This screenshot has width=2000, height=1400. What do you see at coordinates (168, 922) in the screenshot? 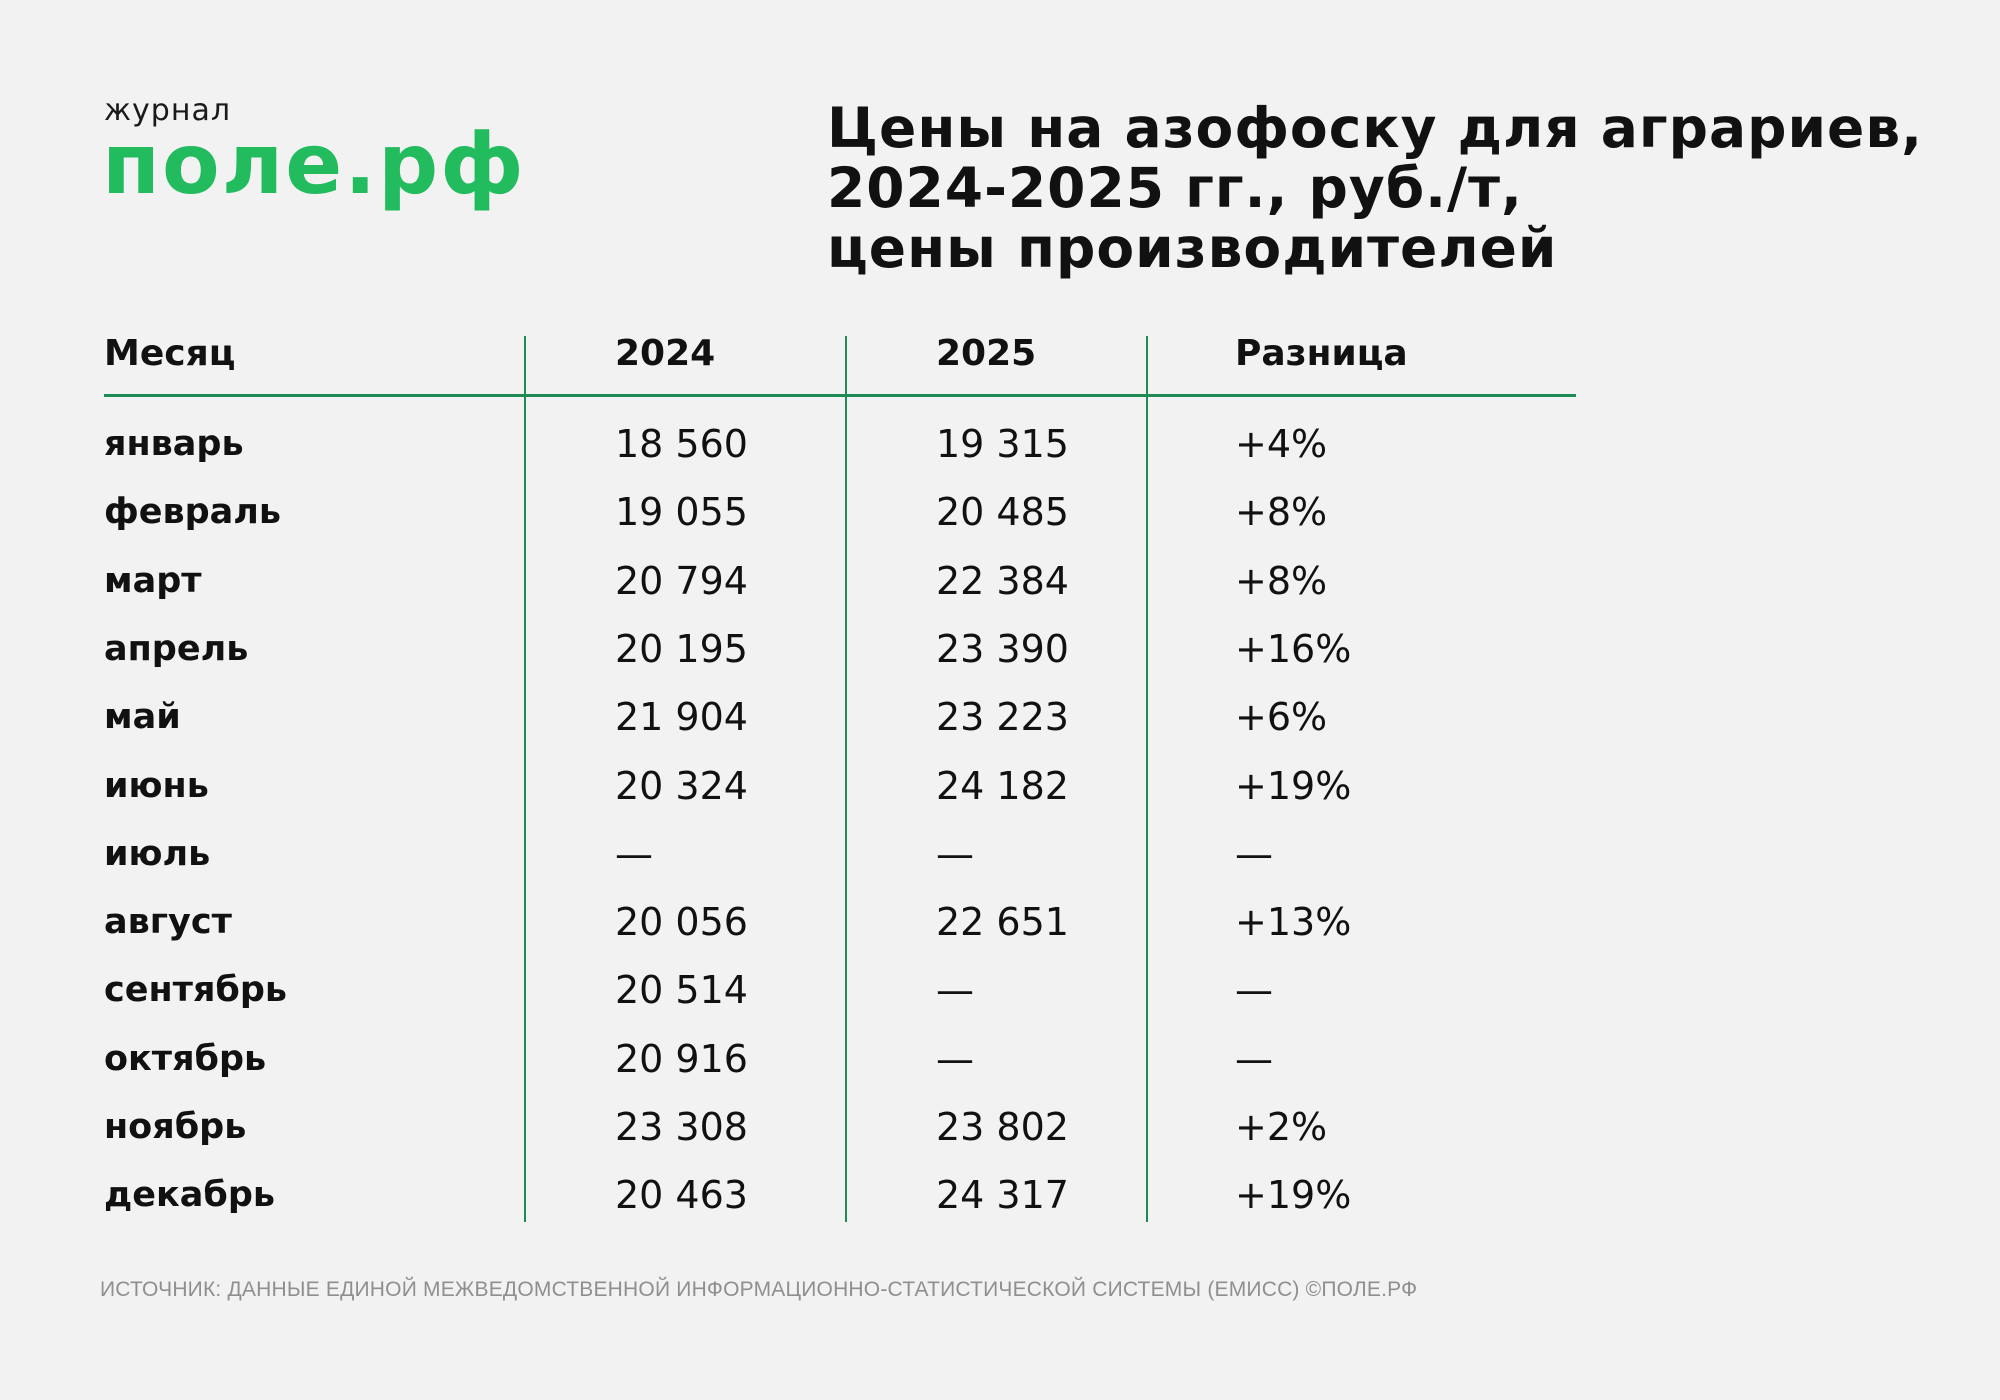
I see `month-cell: август` at bounding box center [168, 922].